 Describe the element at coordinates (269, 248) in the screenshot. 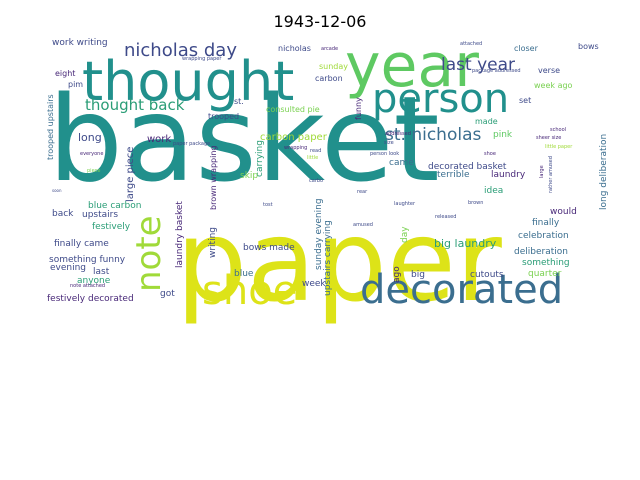

I see `word-bows-made: bows made` at that location.